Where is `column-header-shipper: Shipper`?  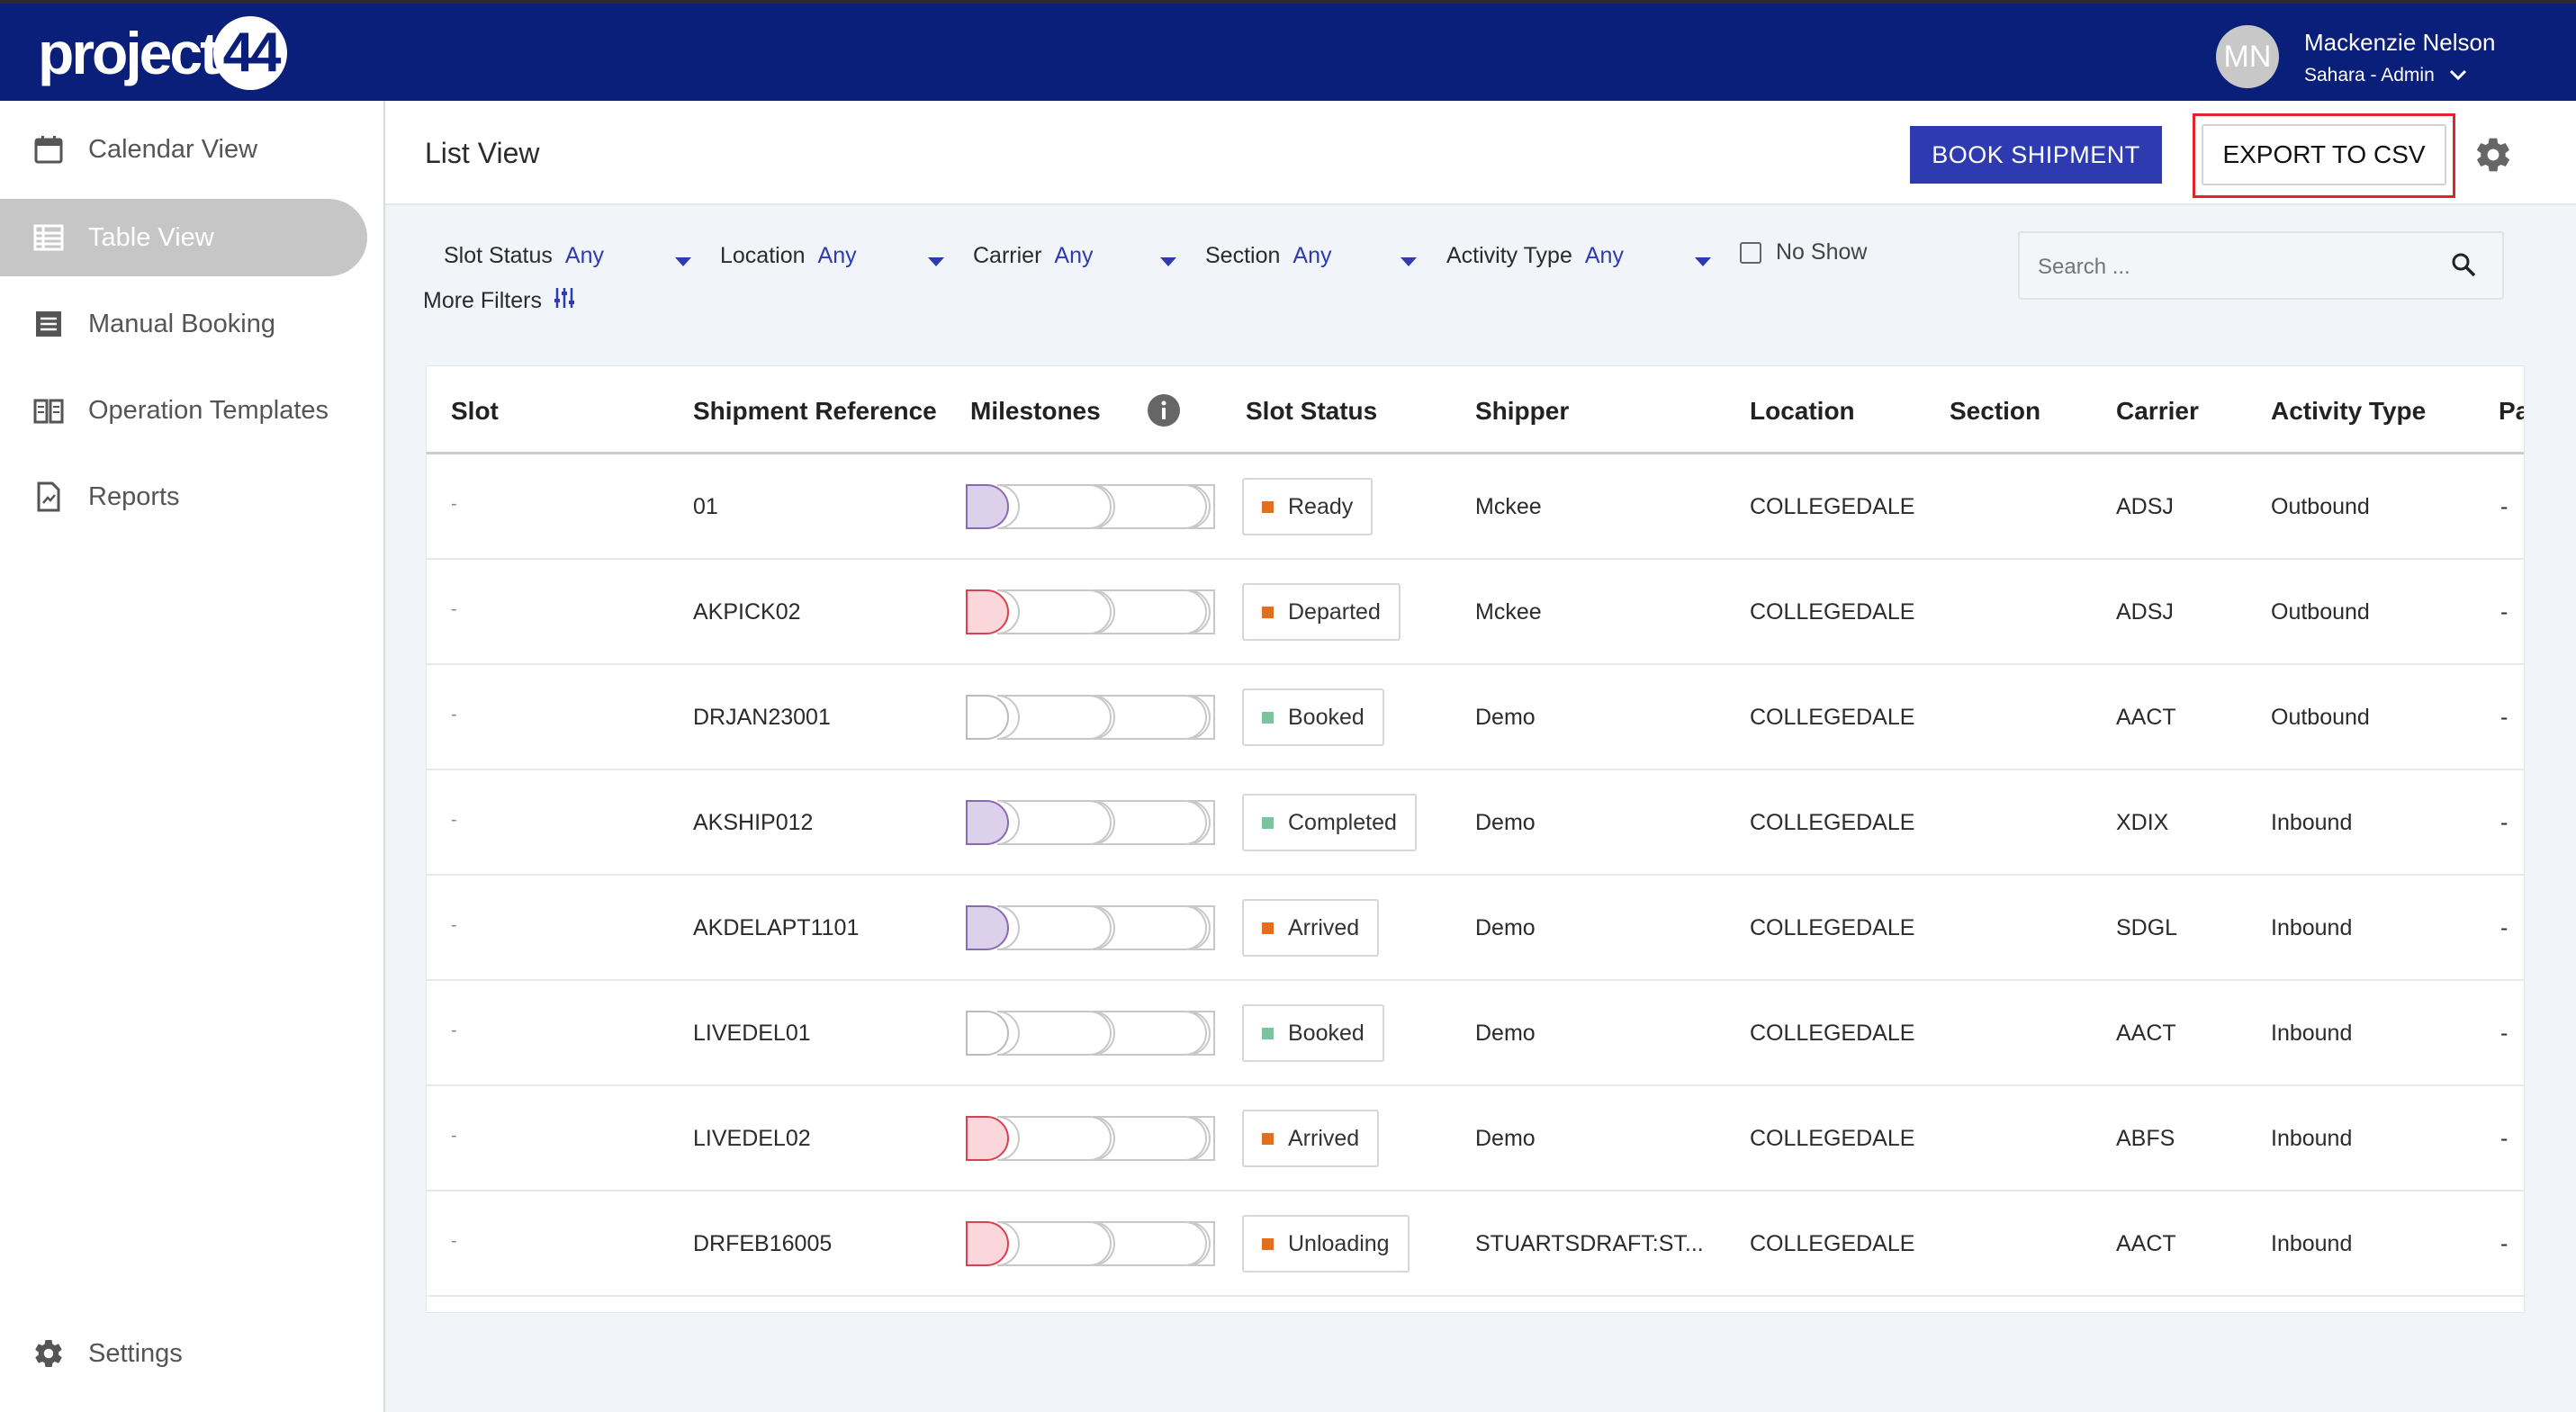 column-header-shipper: Shipper is located at coordinates (1522, 411).